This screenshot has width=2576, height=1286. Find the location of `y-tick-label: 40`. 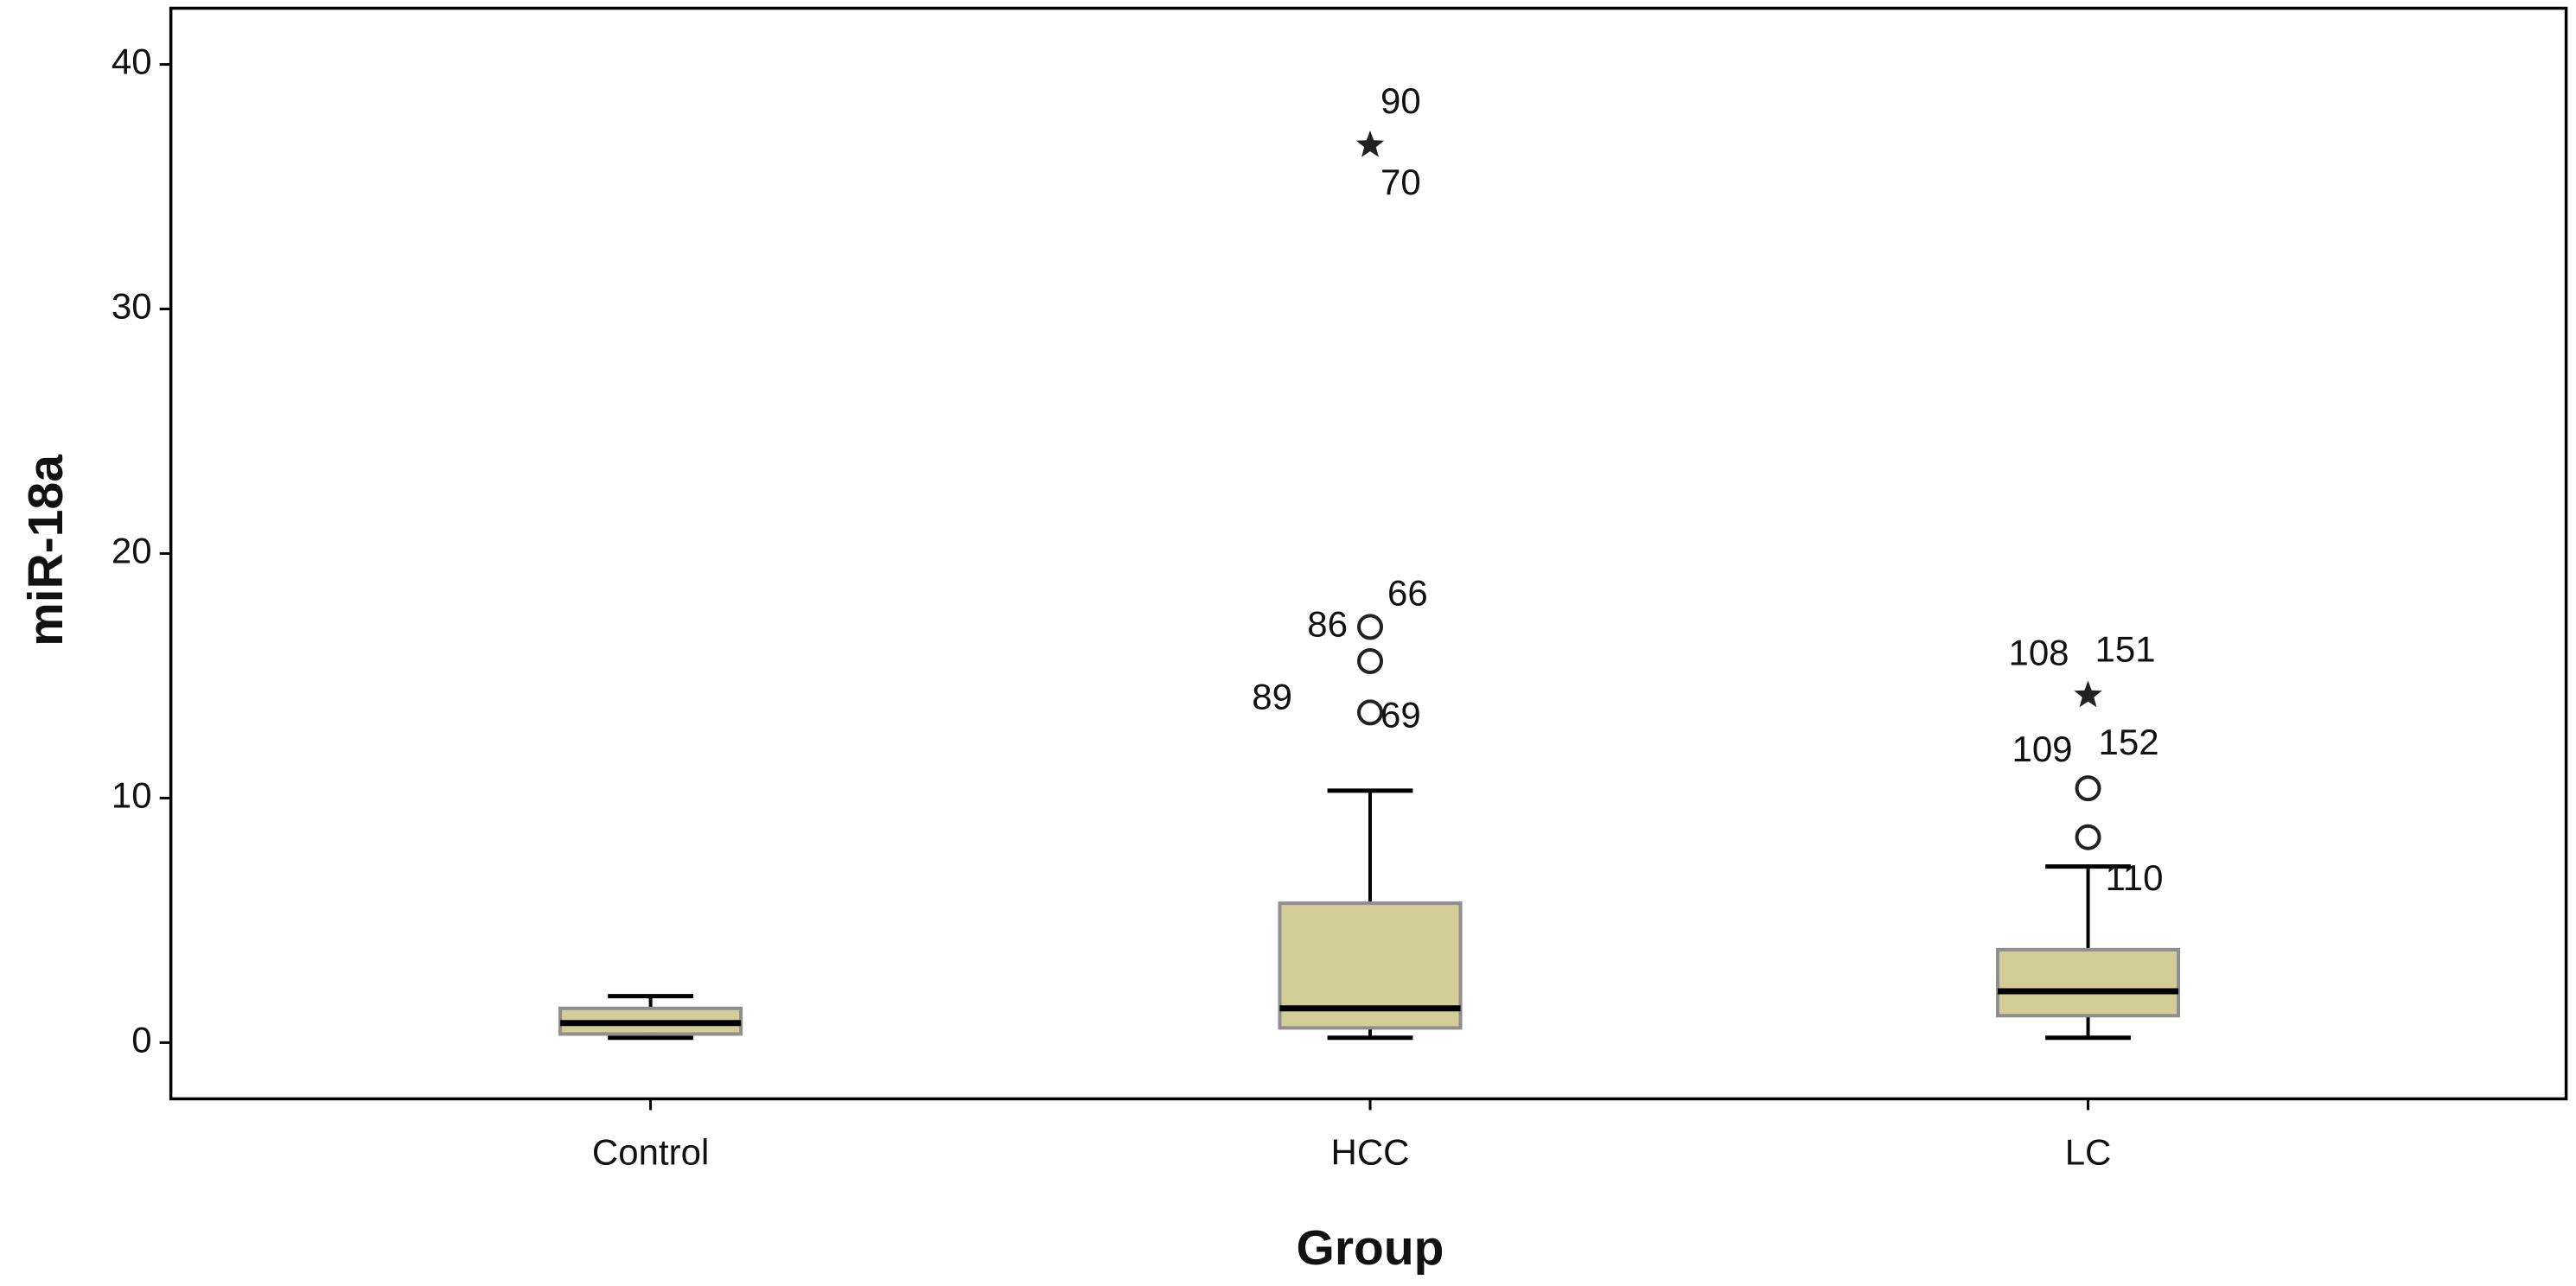

y-tick-label: 40 is located at coordinates (132, 62).